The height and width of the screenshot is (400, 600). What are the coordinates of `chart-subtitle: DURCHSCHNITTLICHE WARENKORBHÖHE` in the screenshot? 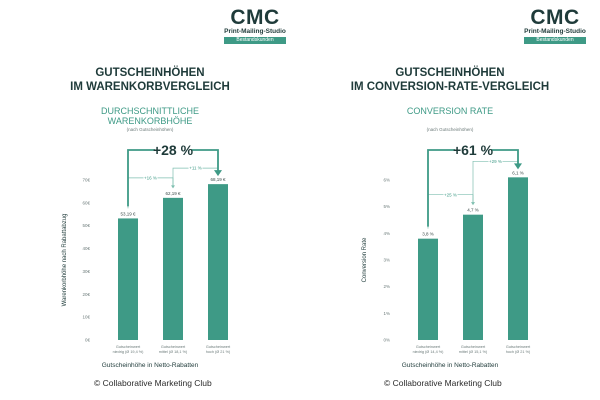 It's located at (149, 116).